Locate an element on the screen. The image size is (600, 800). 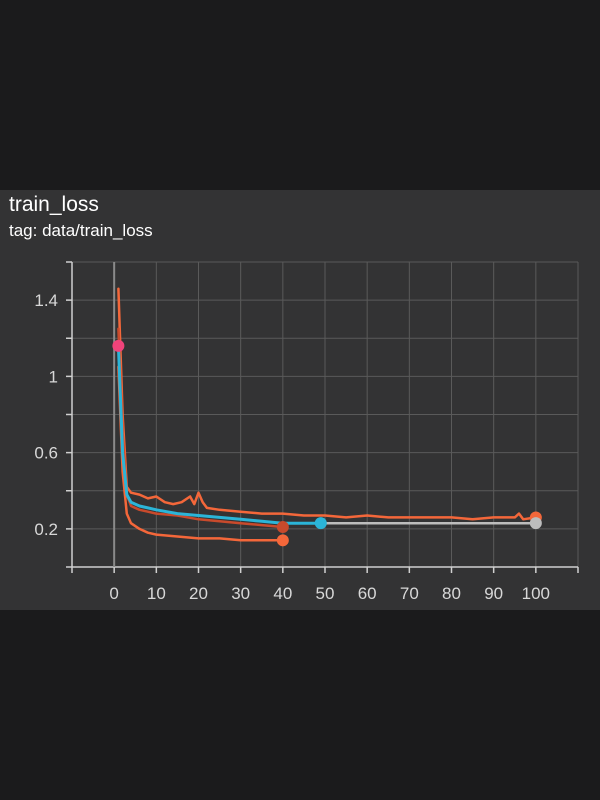
x-tick-label: 20 is located at coordinates (198, 593).